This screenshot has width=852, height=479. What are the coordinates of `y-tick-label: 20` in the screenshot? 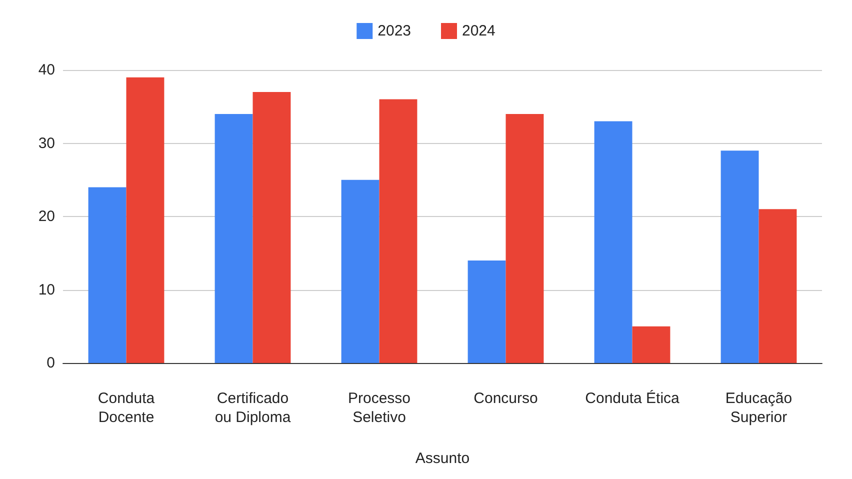 It's located at (46, 216).